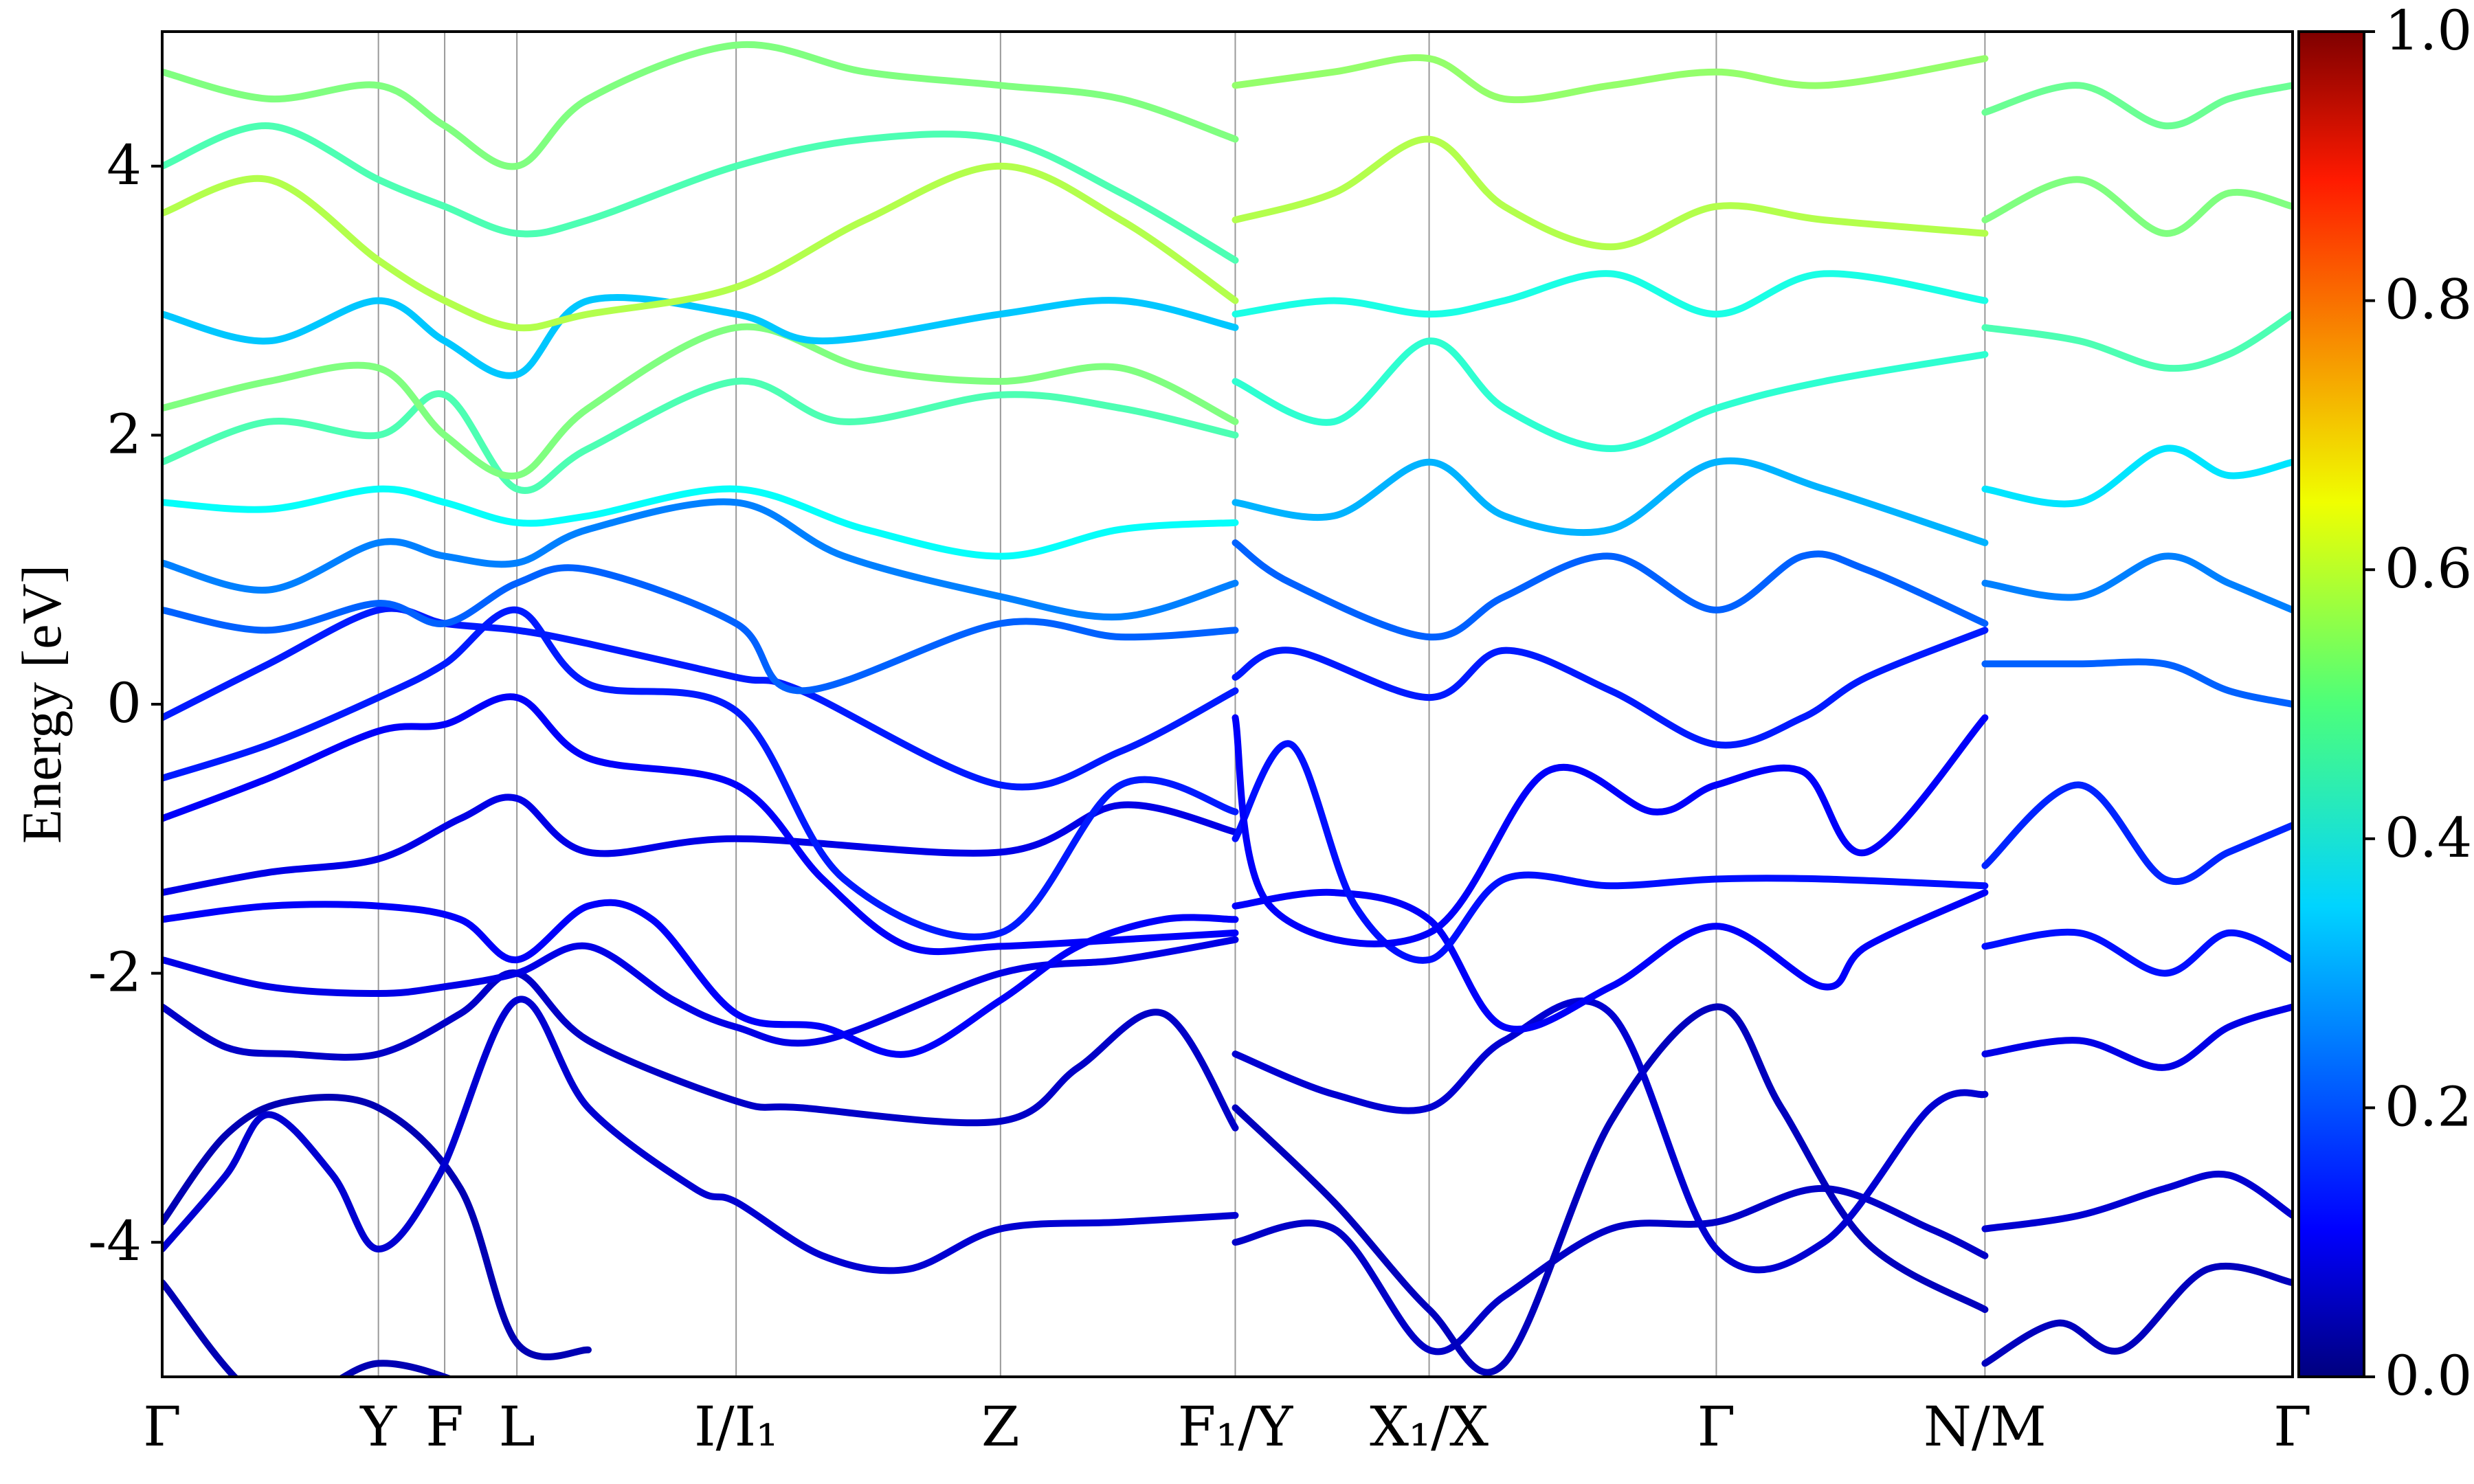 This screenshot has width=2474, height=1484. I want to click on y-tick-label: 2, so click(124, 434).